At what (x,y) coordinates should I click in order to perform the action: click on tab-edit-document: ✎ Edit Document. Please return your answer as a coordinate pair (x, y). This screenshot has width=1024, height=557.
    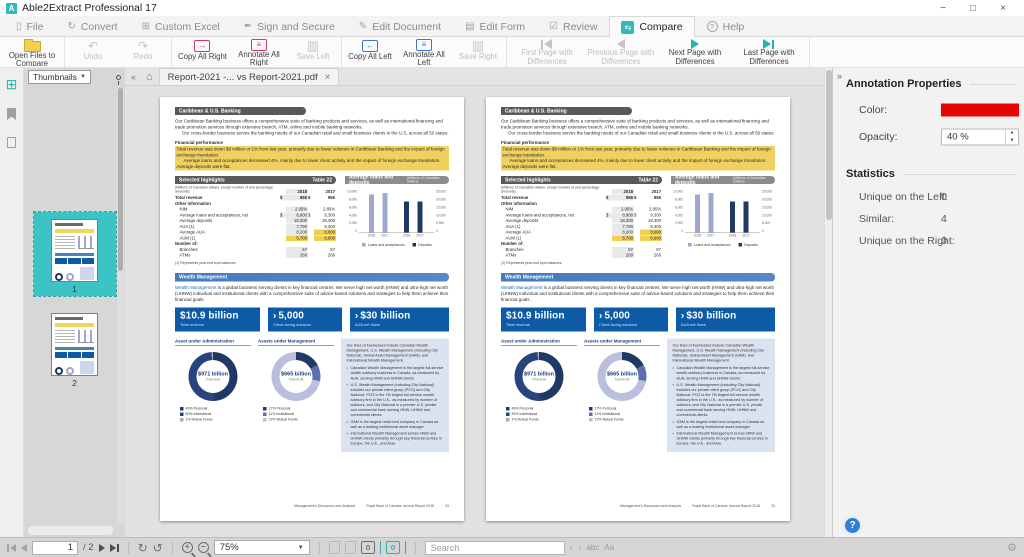
    Looking at the image, I should click on (400, 26).